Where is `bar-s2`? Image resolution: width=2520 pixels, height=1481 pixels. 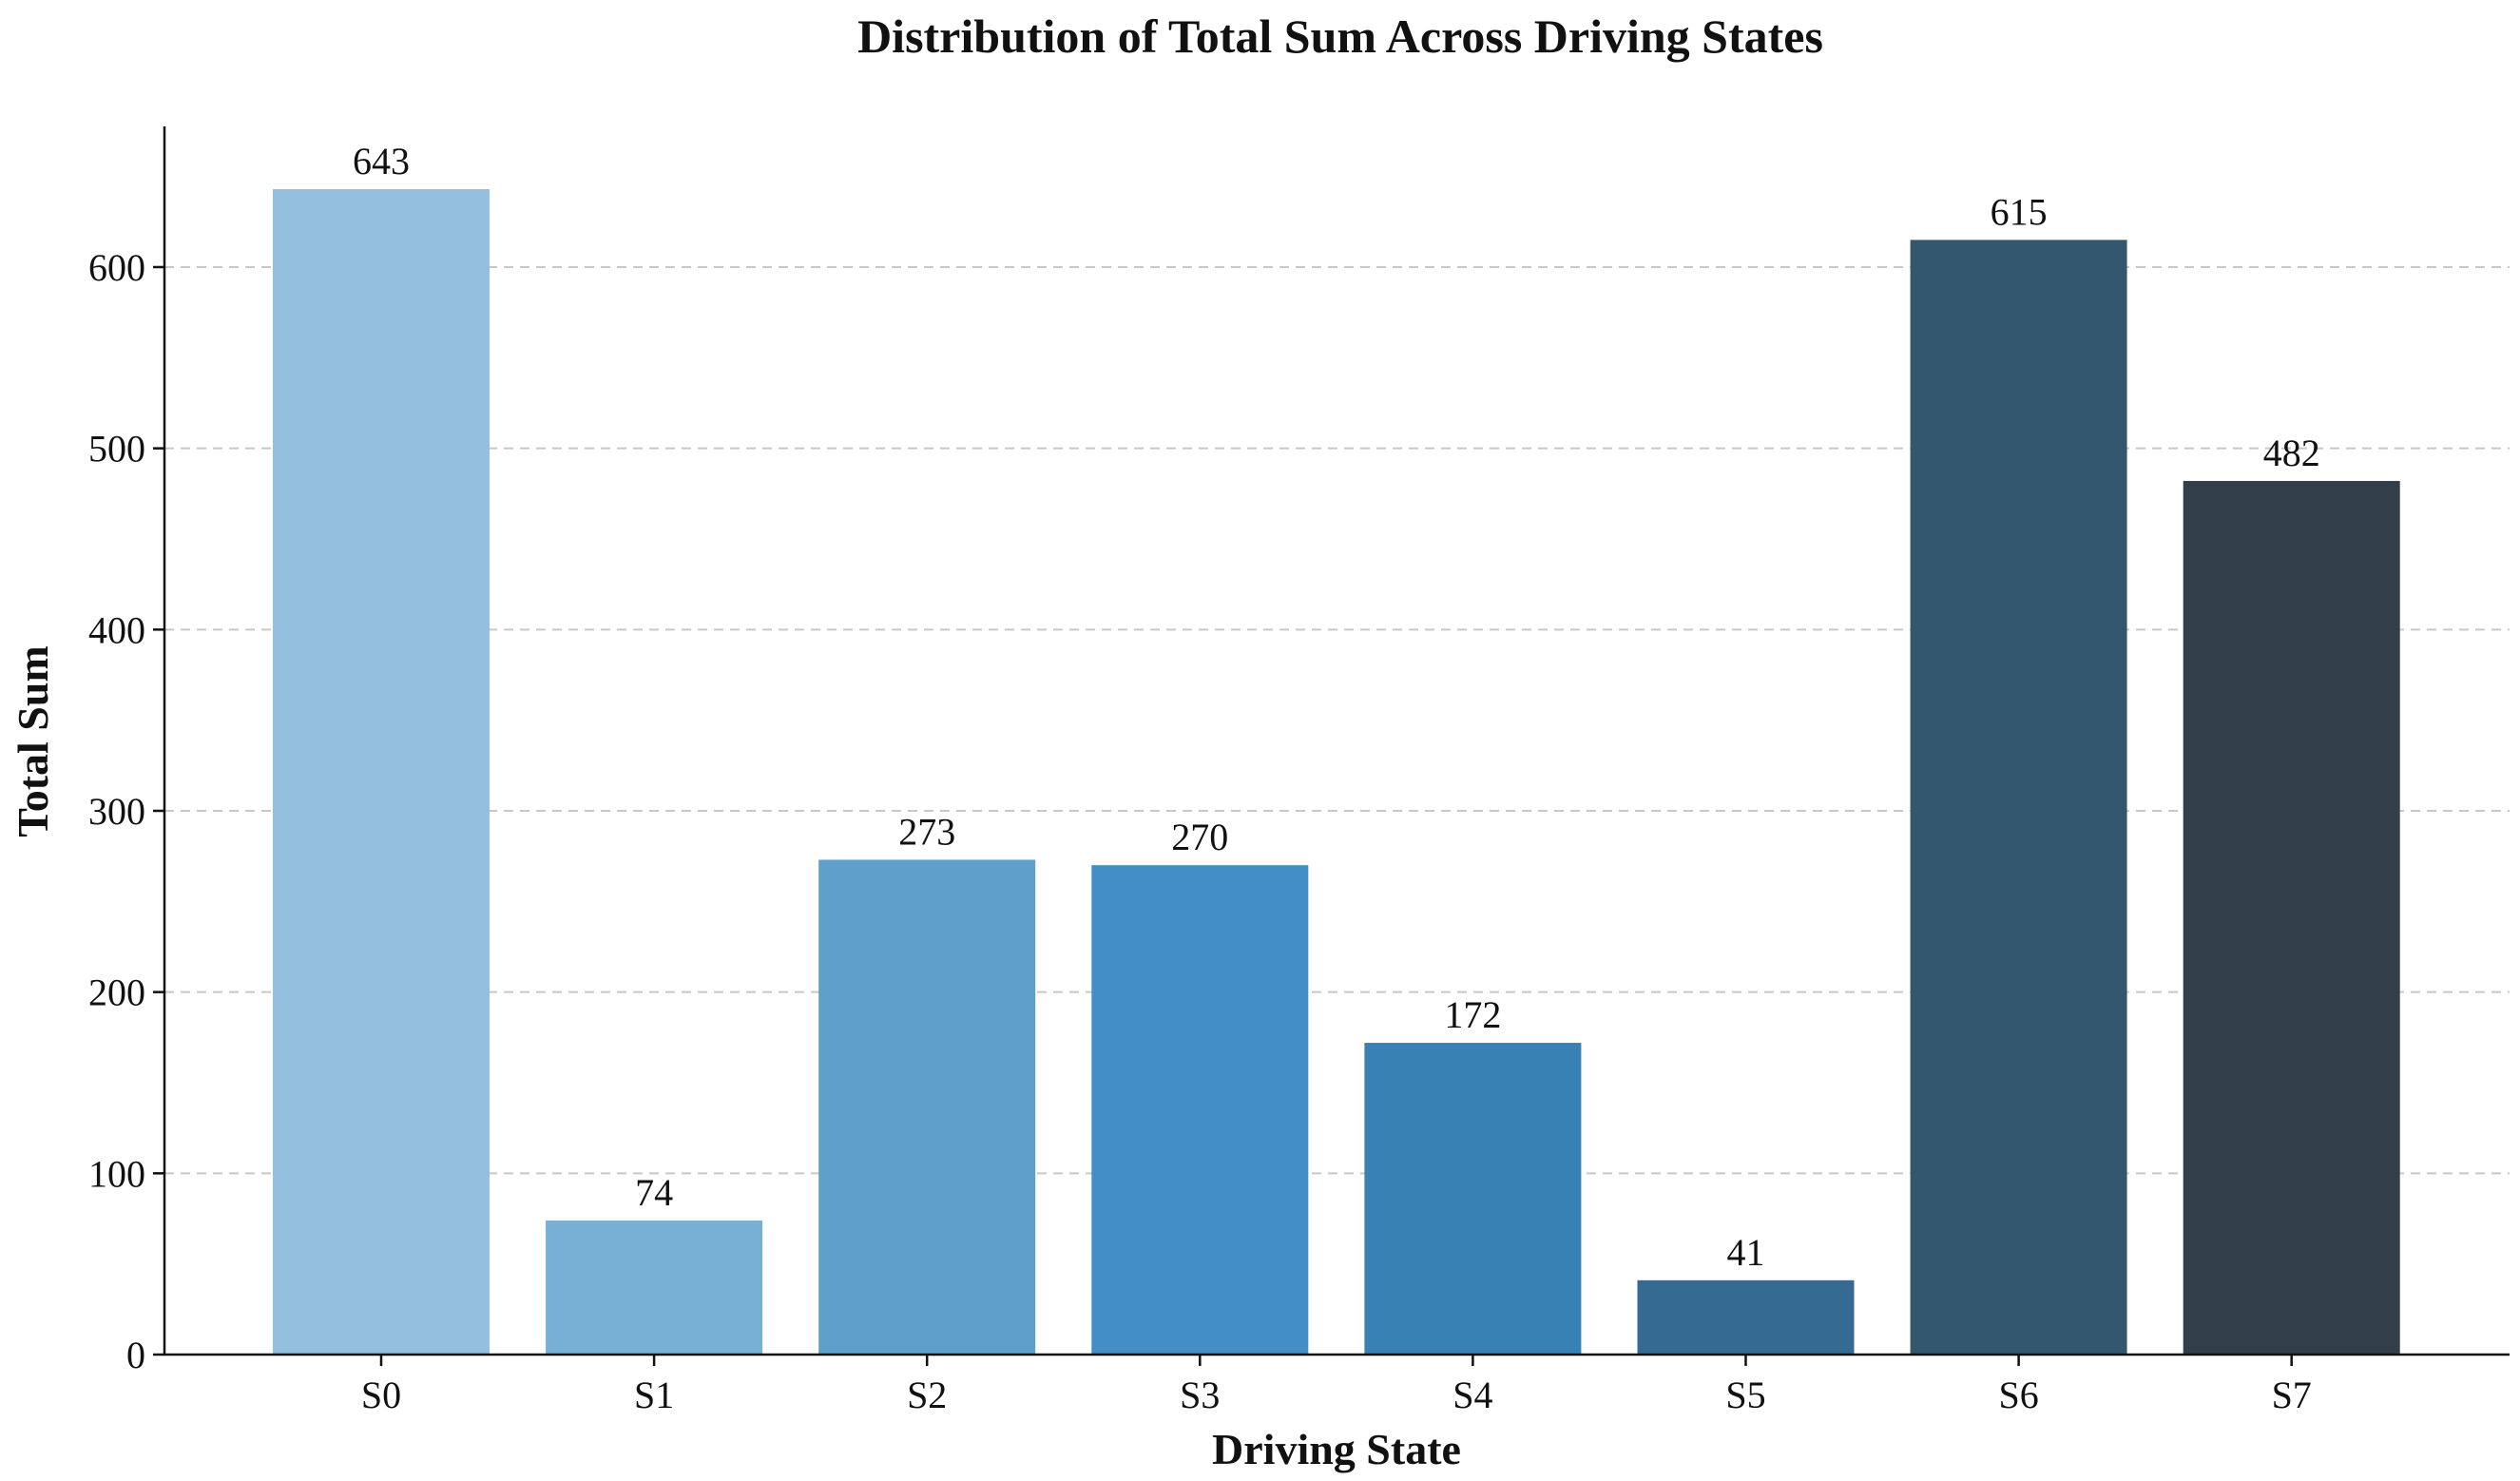
bar-s2 is located at coordinates (927, 1107).